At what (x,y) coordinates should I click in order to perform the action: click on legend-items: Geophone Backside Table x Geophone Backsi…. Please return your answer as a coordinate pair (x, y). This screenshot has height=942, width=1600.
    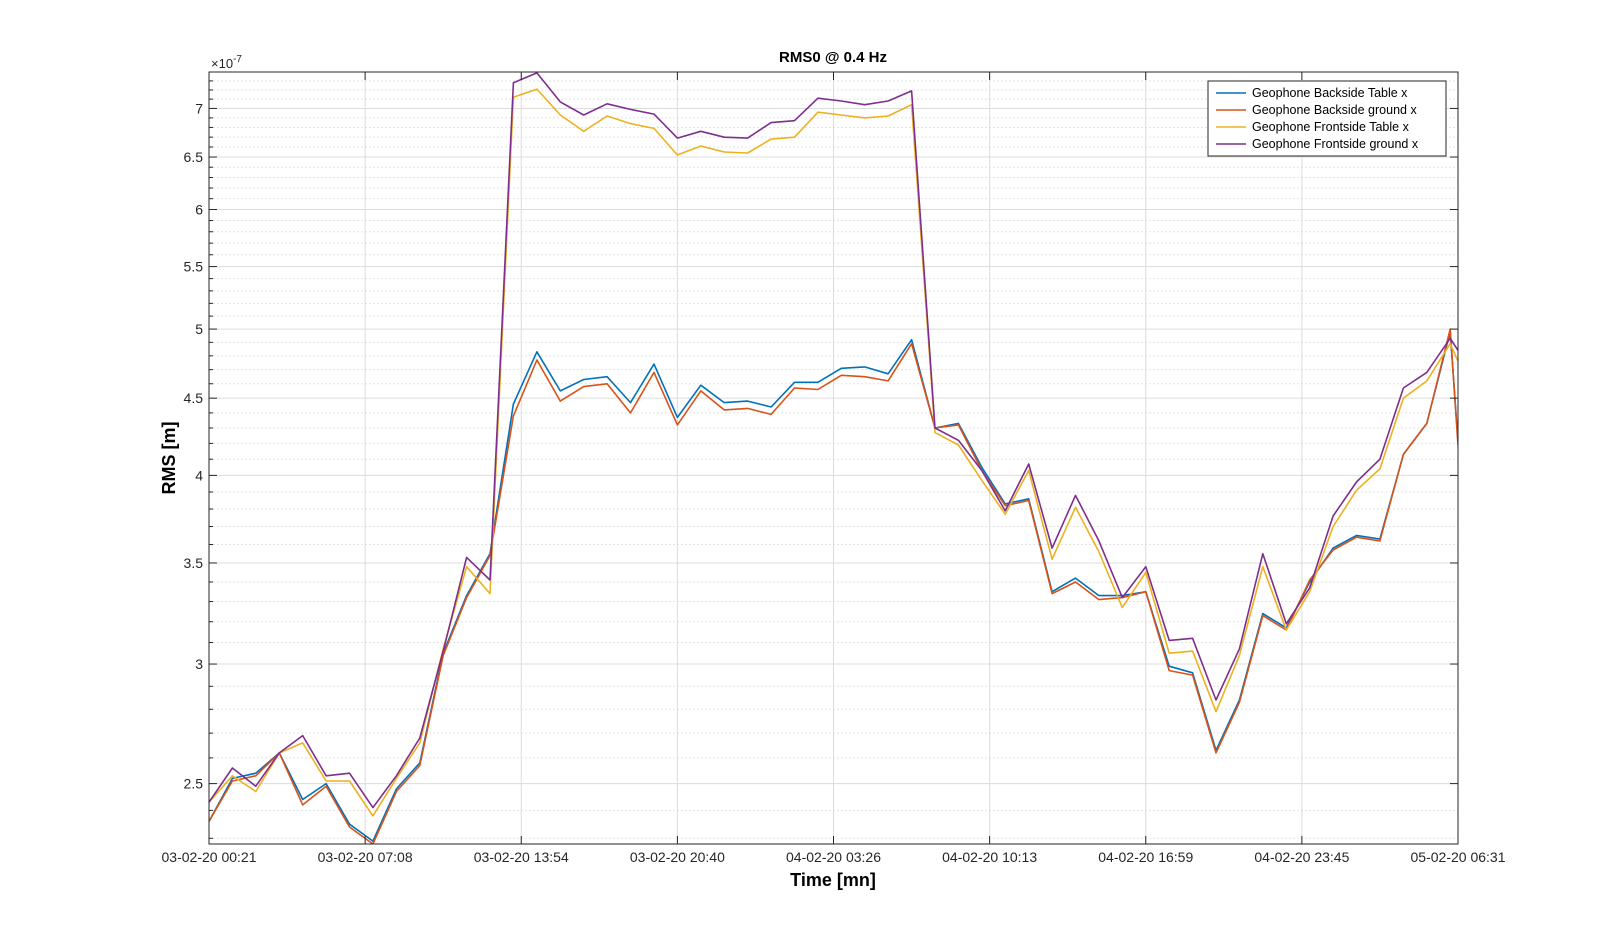
    Looking at the image, I should click on (1317, 118).